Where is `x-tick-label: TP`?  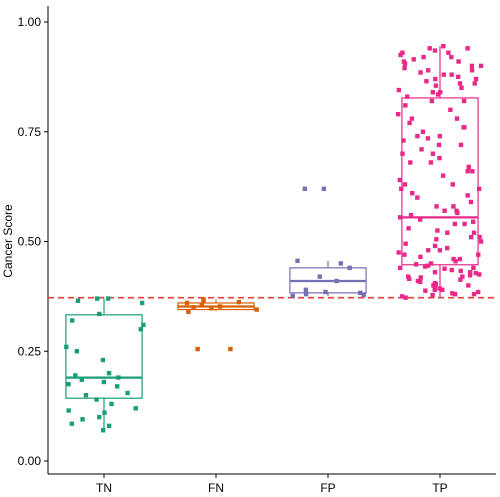
x-tick-label: TP is located at coordinates (439, 488).